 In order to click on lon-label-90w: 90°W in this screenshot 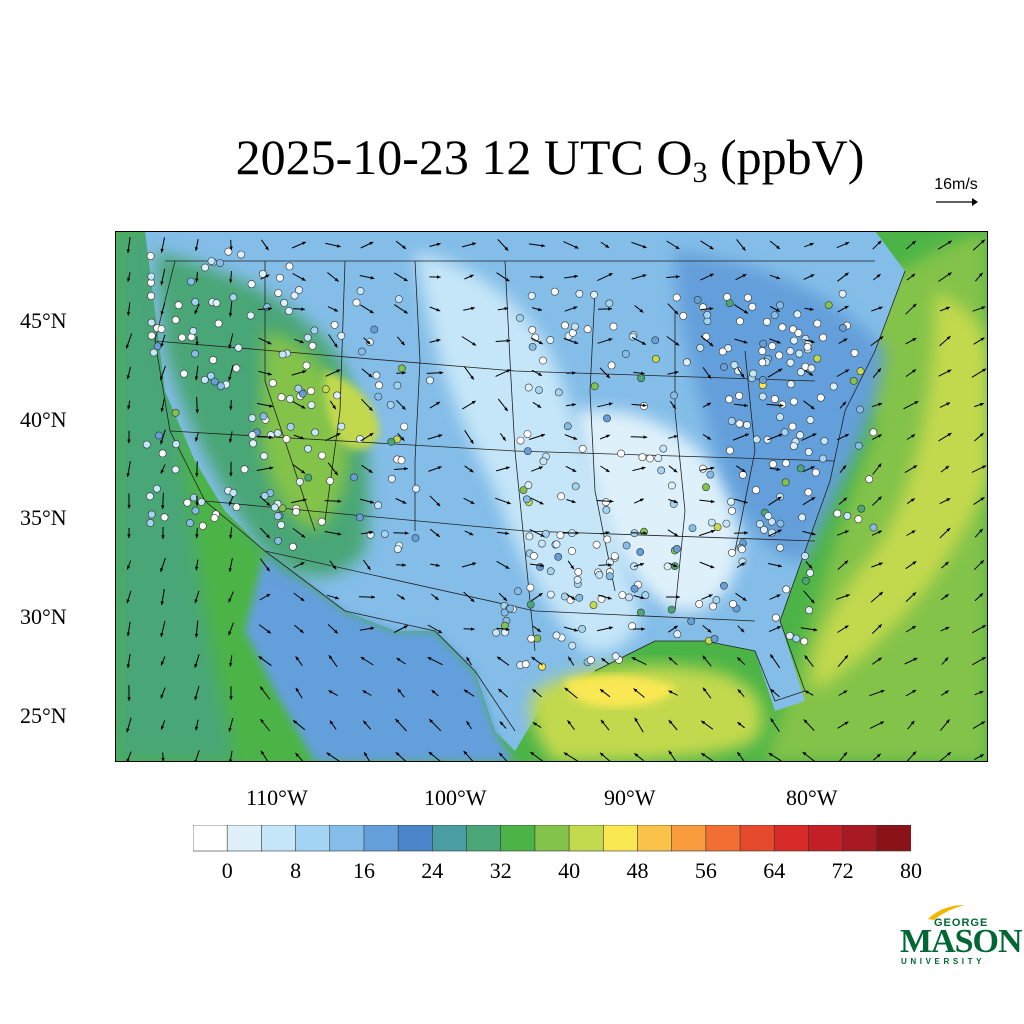, I will do `click(630, 797)`.